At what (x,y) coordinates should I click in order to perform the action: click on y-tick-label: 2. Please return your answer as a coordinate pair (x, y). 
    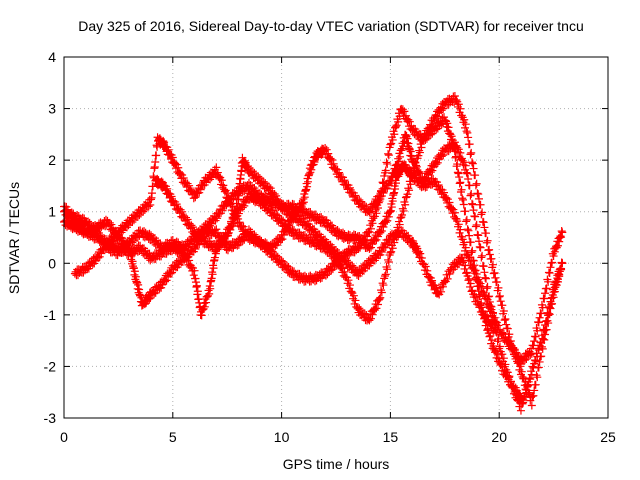
    Looking at the image, I should click on (52, 160).